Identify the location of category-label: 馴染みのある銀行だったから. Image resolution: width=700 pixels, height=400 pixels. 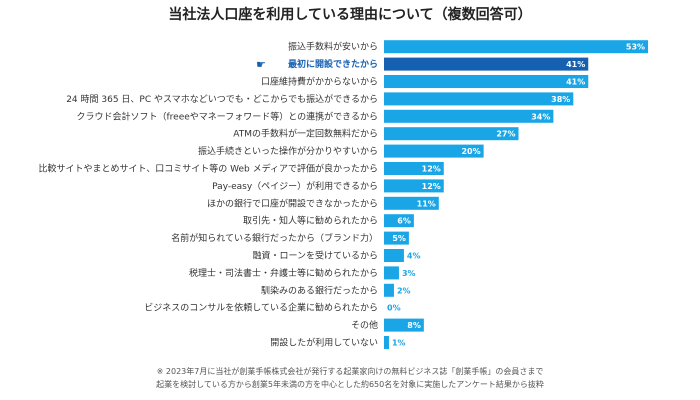
(319, 290).